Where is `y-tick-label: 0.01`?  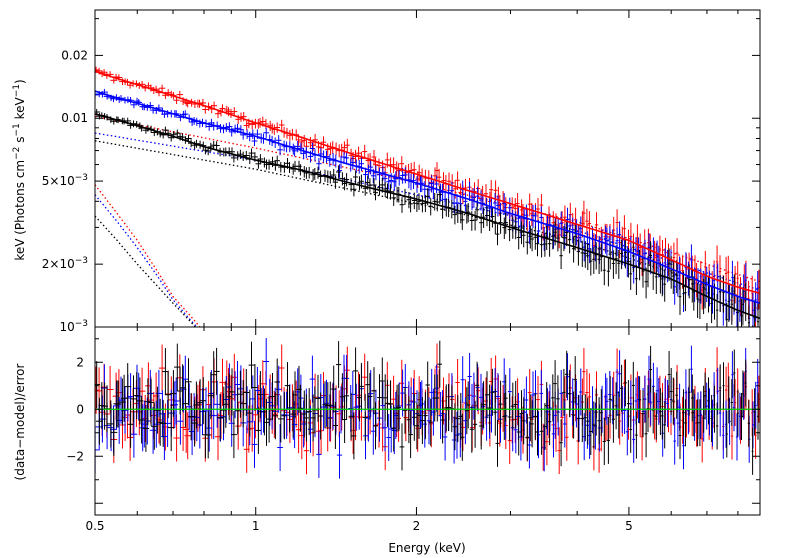
y-tick-label: 0.01 is located at coordinates (74, 118).